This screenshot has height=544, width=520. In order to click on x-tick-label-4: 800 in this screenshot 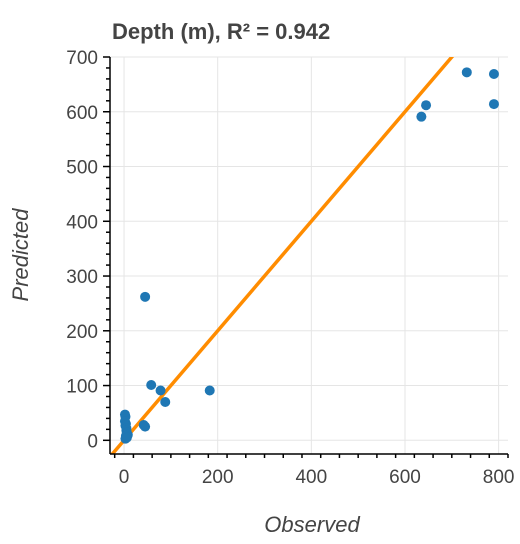, I will do `click(499, 477)`.